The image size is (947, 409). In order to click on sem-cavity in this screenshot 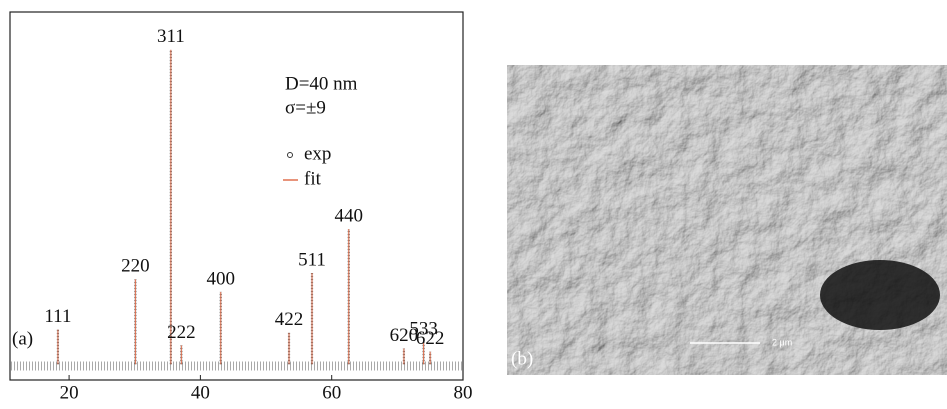, I will do `click(880, 295)`.